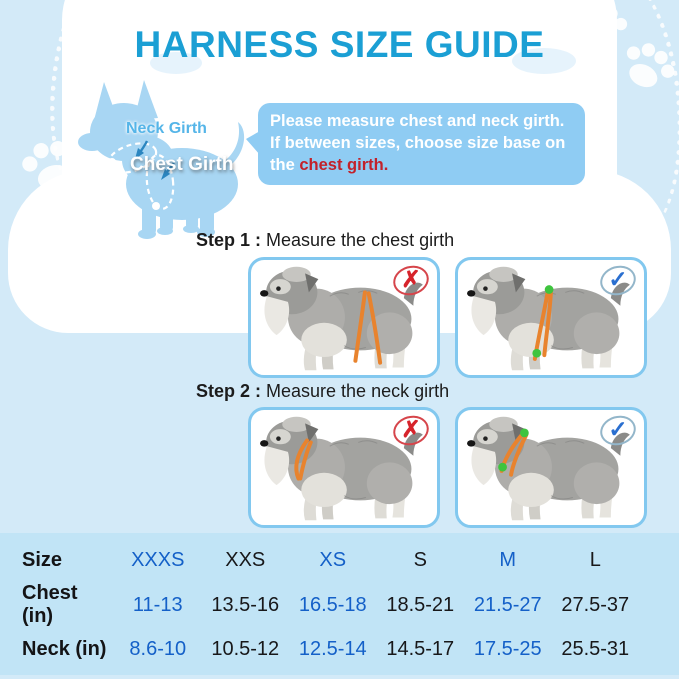  I want to click on neck-value-l: 25.5-31, so click(595, 649).